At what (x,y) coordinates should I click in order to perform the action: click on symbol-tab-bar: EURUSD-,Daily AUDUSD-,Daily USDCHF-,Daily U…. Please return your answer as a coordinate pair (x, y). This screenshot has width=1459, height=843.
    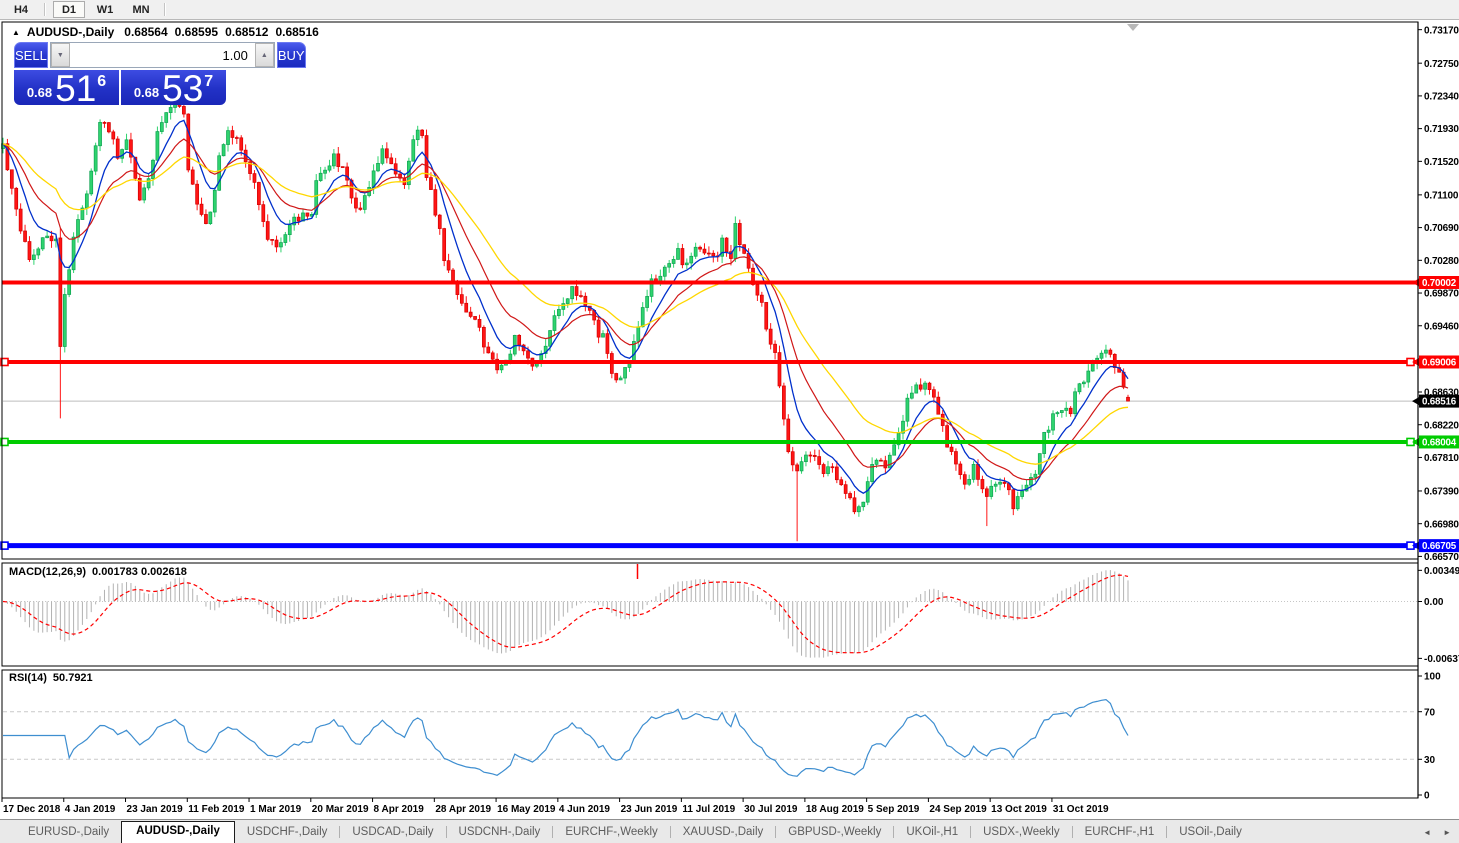
    Looking at the image, I should click on (729, 831).